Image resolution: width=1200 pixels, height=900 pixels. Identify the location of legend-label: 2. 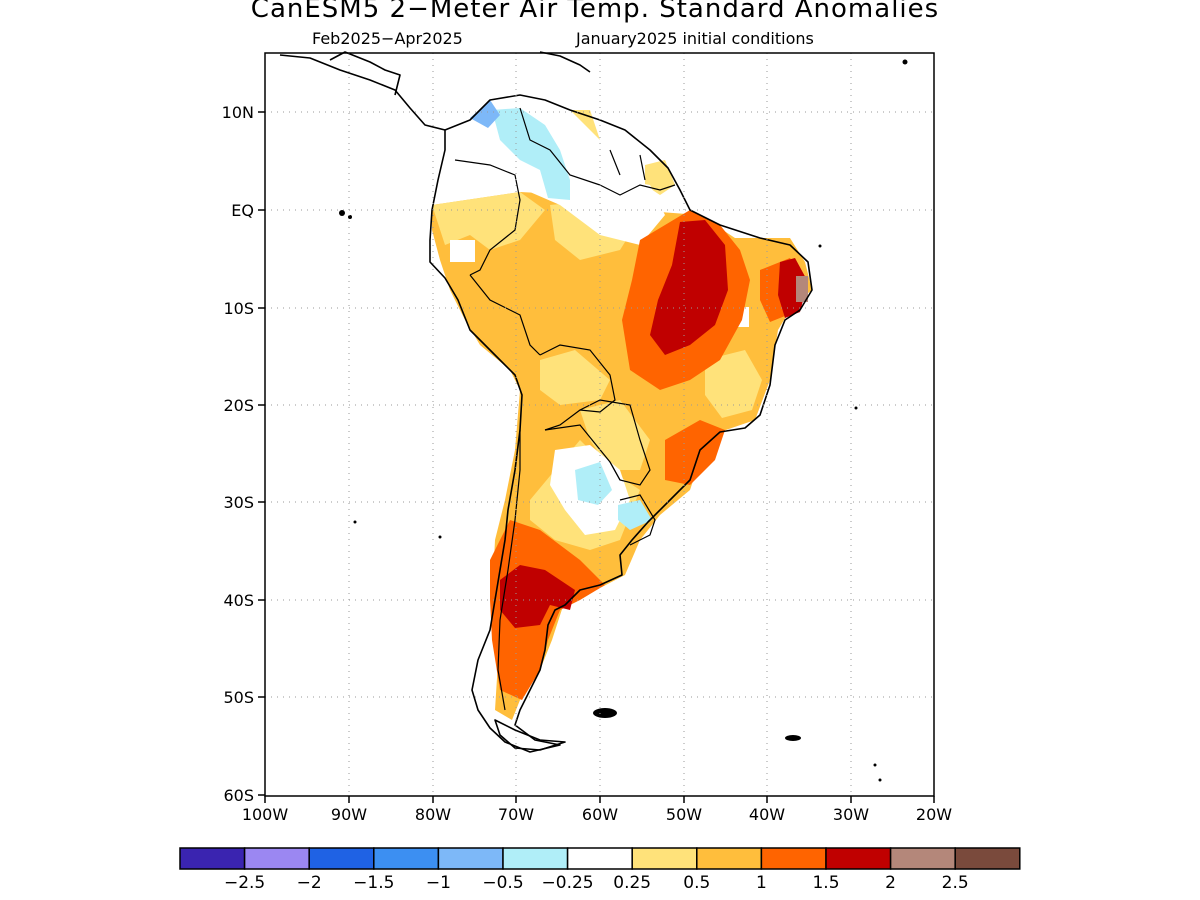
(890, 883).